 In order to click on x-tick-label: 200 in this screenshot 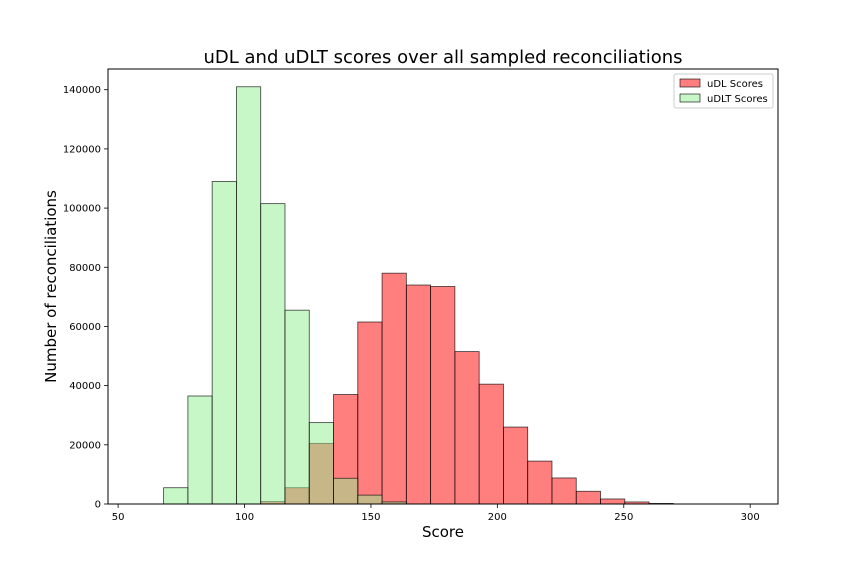, I will do `click(497, 517)`.